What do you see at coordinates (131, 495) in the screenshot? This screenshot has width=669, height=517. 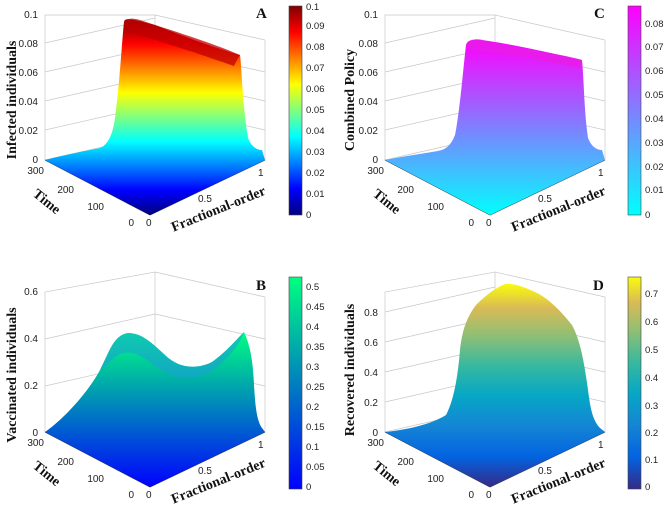 I see `panel-b-ytick-label: 0` at bounding box center [131, 495].